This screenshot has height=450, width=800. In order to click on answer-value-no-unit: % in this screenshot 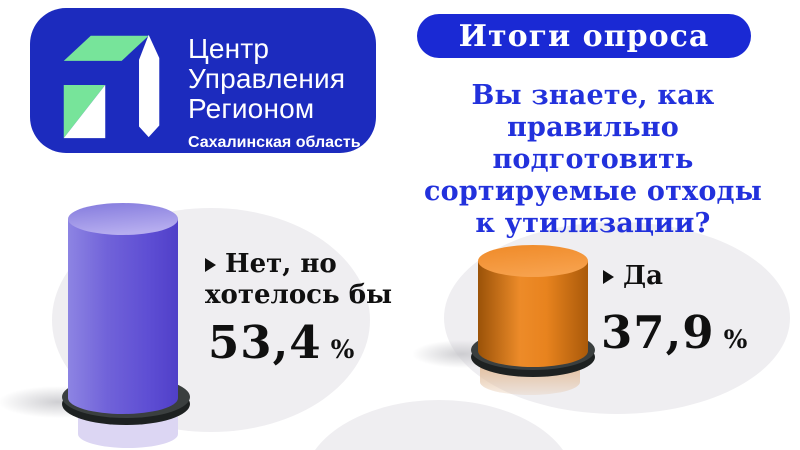, I will do `click(342, 349)`.